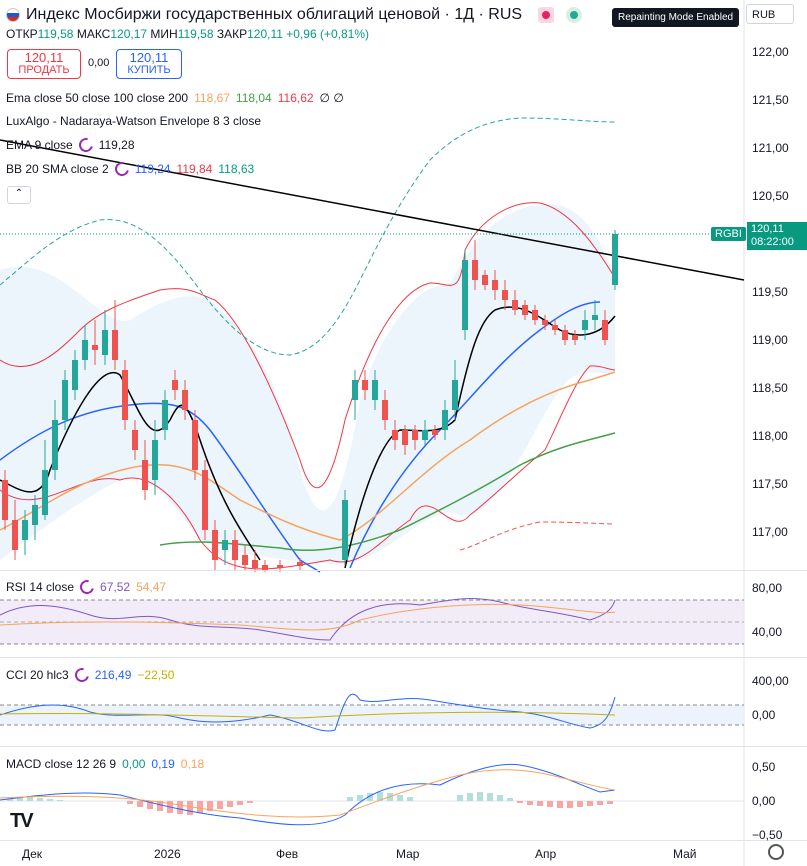 This screenshot has height=866, width=807. What do you see at coordinates (764, 767) in the screenshot?
I see `macd-tick: 0,50` at bounding box center [764, 767].